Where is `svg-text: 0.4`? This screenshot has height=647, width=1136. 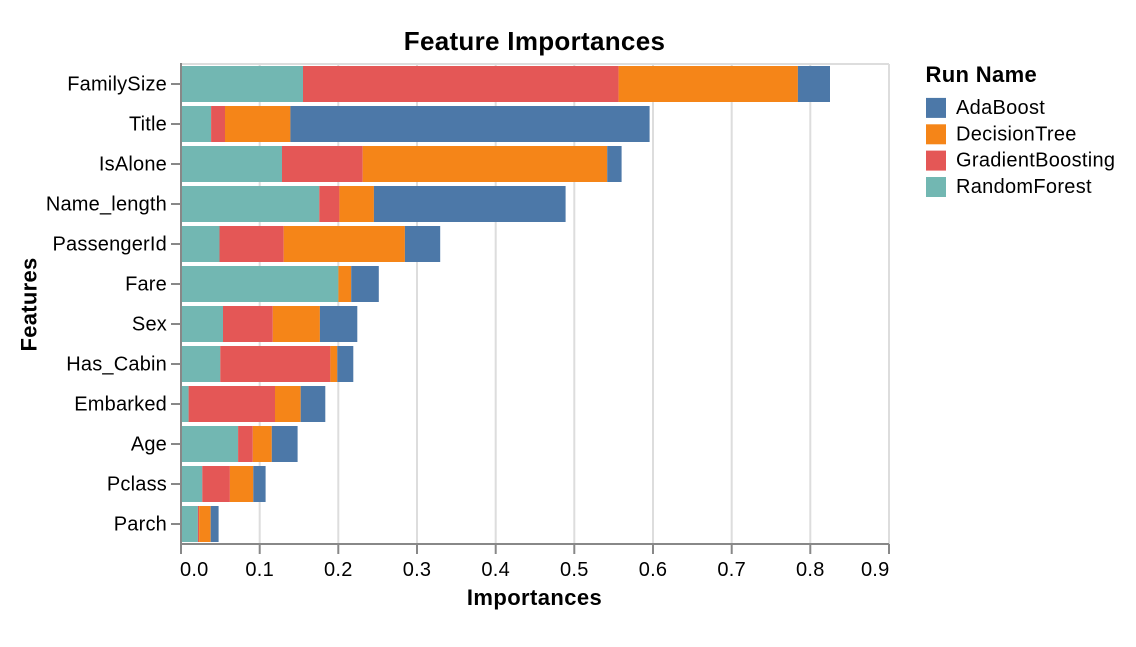 svg-text: 0.4 is located at coordinates (495, 570).